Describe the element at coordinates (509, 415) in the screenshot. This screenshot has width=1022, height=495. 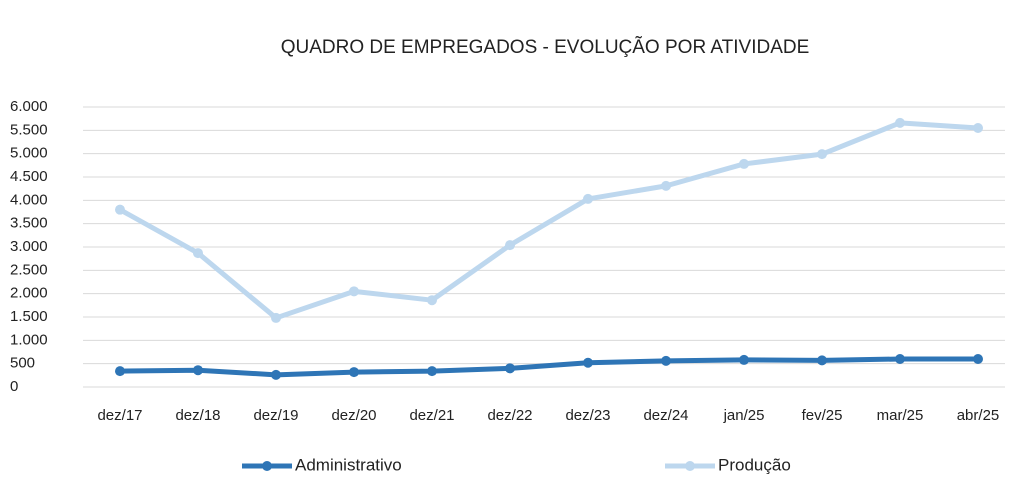
I see `x-tick-label: dez/22` at that location.